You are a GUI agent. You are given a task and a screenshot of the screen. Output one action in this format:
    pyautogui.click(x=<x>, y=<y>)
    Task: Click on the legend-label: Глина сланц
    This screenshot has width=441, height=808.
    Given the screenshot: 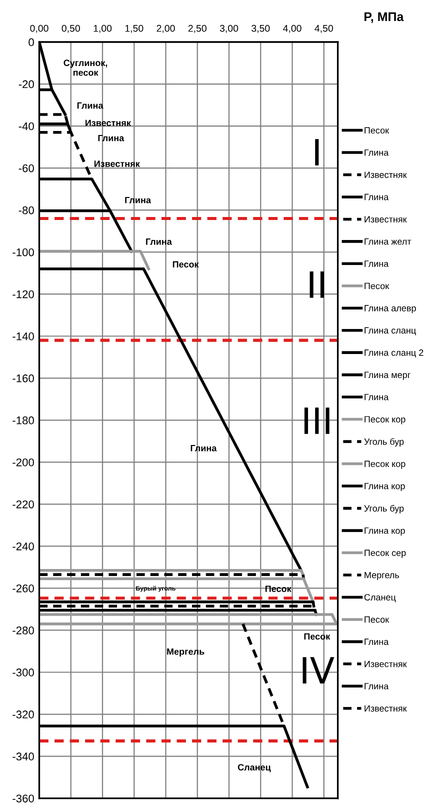 What is the action you would take?
    pyautogui.click(x=390, y=331)
    